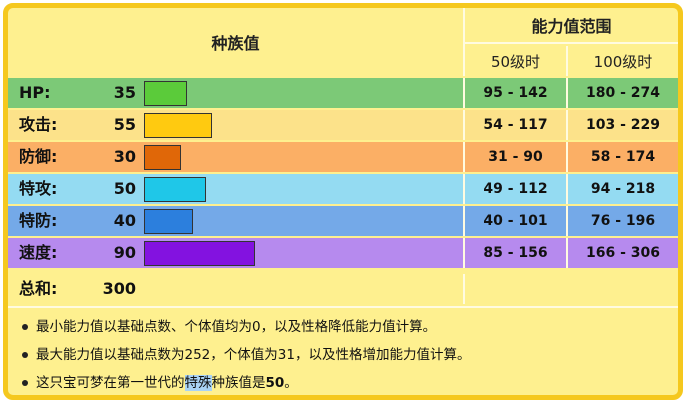 The image size is (686, 403). I want to click on range-lv50: 85 - 156, so click(515, 253).